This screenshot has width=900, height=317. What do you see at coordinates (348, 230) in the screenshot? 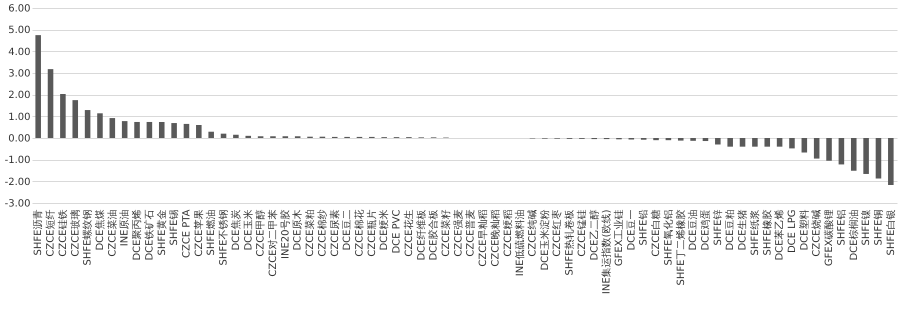
I see `x-tick-label: DCE豆二` at bounding box center [348, 230].